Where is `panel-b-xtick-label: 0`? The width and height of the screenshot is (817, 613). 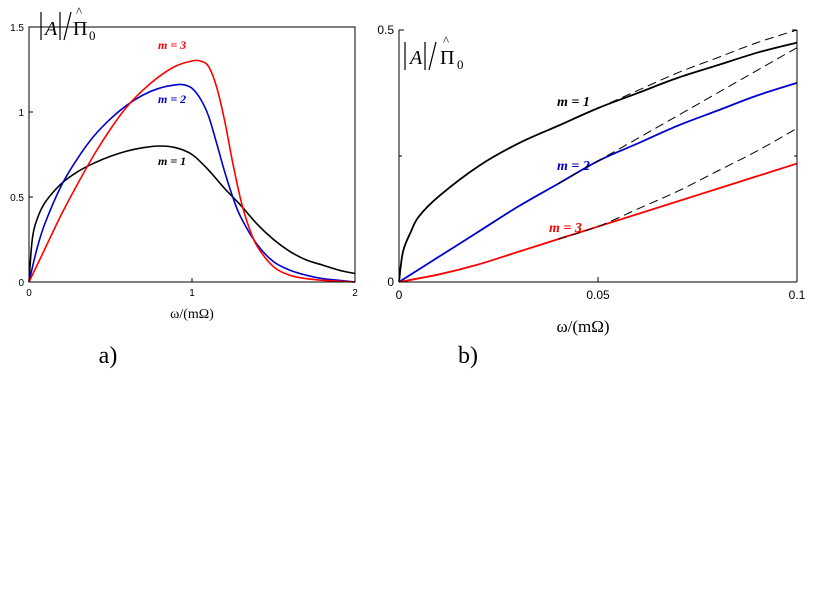 panel-b-xtick-label: 0 is located at coordinates (399, 295).